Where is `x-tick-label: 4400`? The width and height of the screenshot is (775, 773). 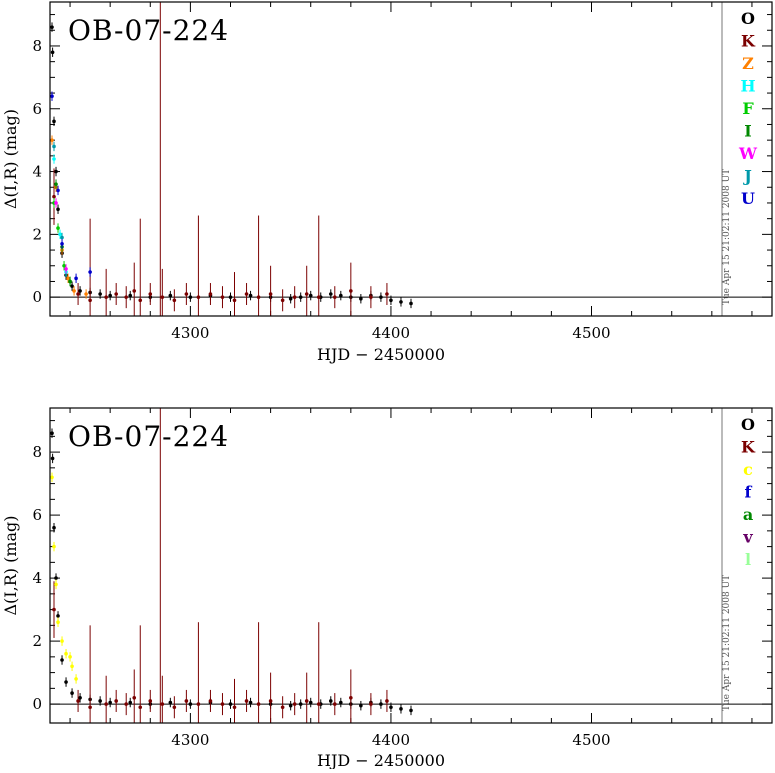 x-tick-label: 4400 is located at coordinates (391, 740).